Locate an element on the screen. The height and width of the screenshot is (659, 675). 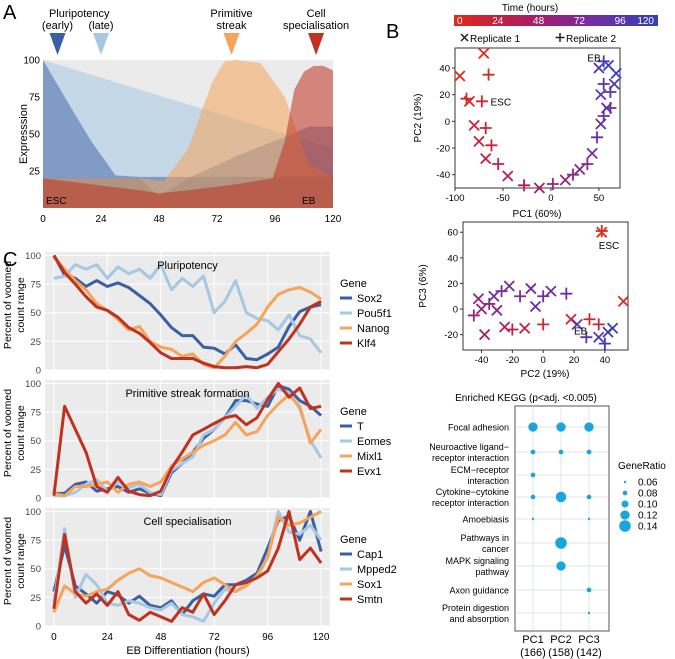
y-tick-label: 40 is located at coordinates (444, 69).